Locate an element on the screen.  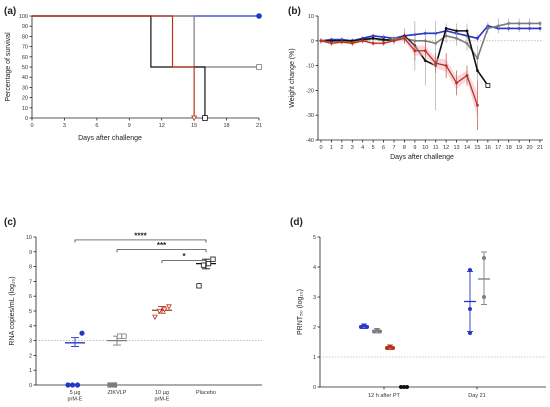
category-label: 5 µg is located at coordinates (75, 393).